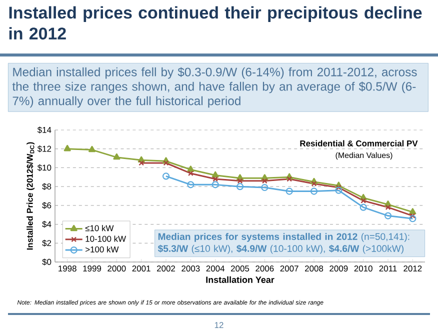 This screenshot has height=336, width=438. Describe the element at coordinates (102, 249) in the screenshot. I see `legend-label: >100 kW` at that location.